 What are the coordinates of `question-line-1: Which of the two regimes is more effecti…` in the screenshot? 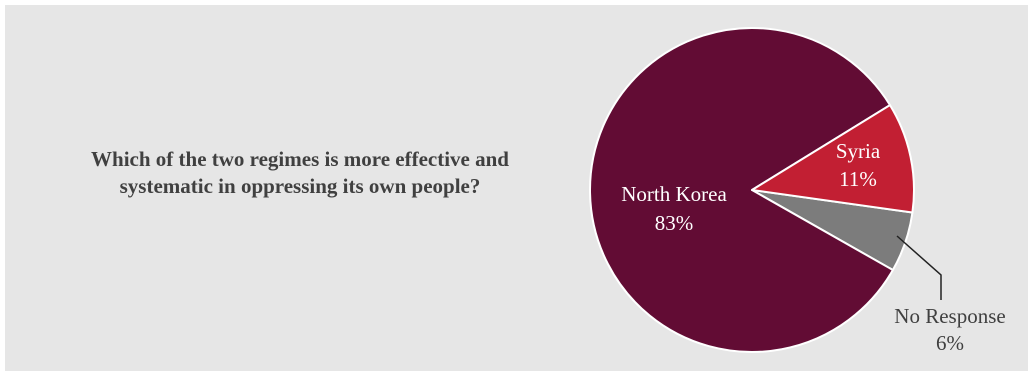 It's located at (300, 159).